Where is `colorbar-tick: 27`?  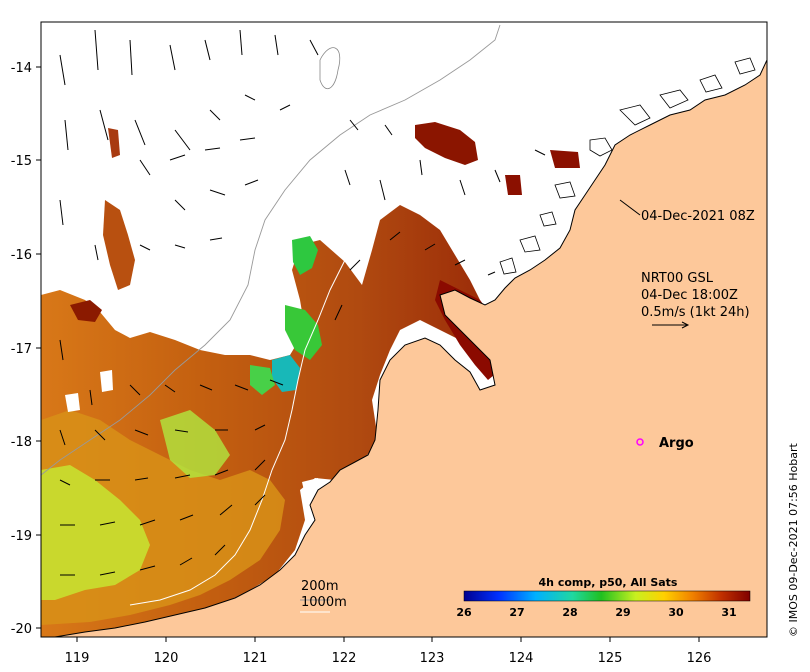
colorbar-tick: 27 is located at coordinates (516, 612).